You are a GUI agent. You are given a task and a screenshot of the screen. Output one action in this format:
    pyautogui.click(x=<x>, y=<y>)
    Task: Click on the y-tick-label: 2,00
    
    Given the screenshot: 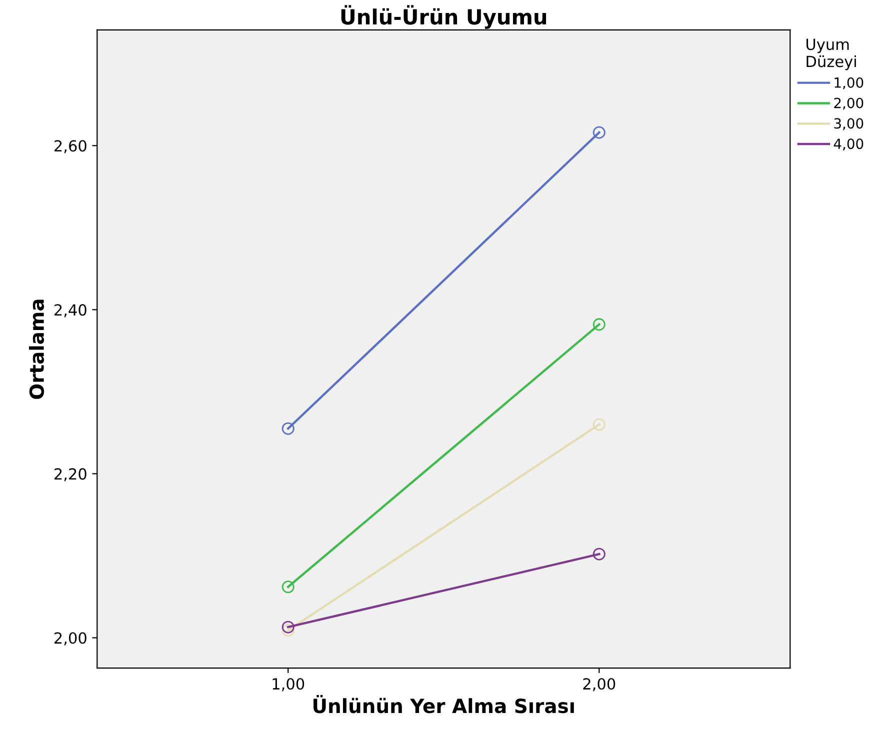 What is the action you would take?
    pyautogui.click(x=70, y=639)
    